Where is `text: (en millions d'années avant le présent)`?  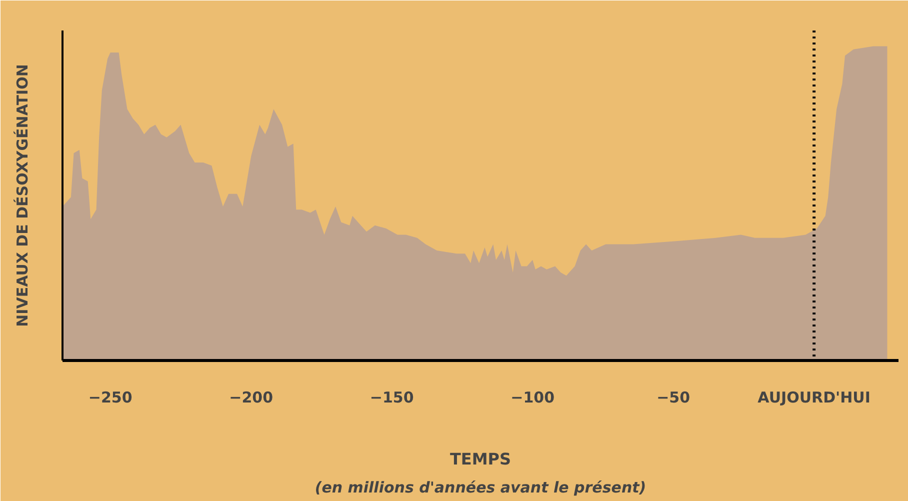
text: (en millions d'années avant le présent) is located at coordinates (480, 487).